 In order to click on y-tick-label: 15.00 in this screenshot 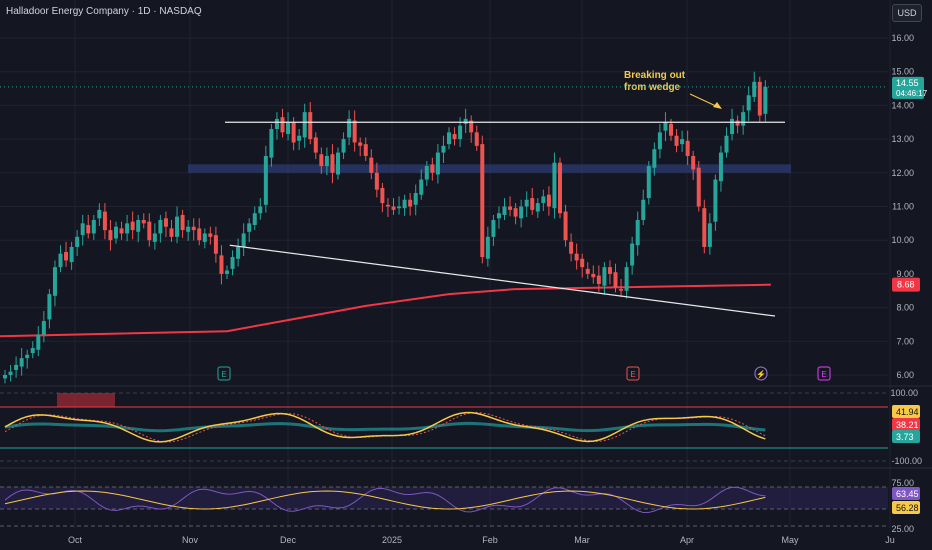, I will do `click(902, 72)`.